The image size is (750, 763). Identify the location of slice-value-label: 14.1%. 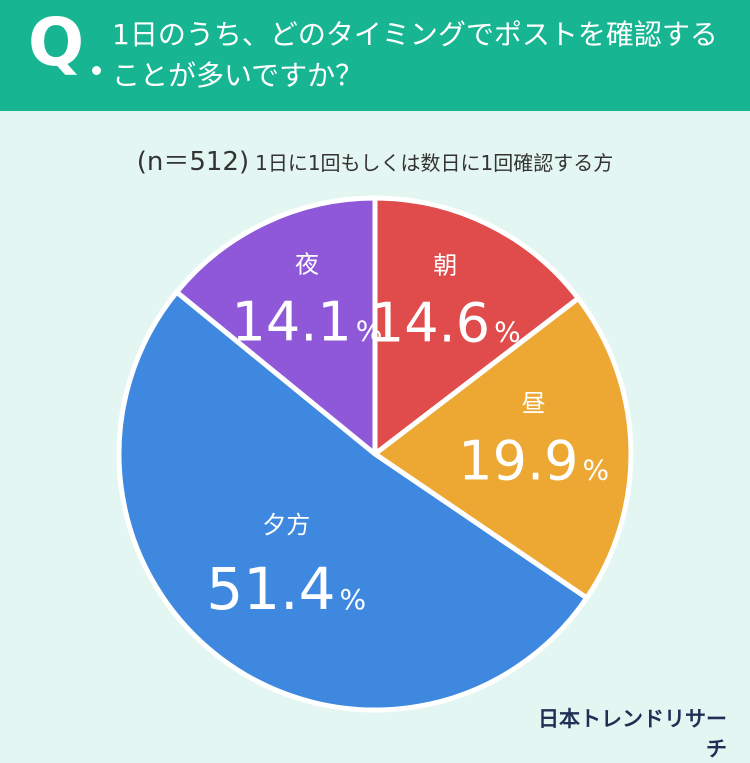
(307, 322).